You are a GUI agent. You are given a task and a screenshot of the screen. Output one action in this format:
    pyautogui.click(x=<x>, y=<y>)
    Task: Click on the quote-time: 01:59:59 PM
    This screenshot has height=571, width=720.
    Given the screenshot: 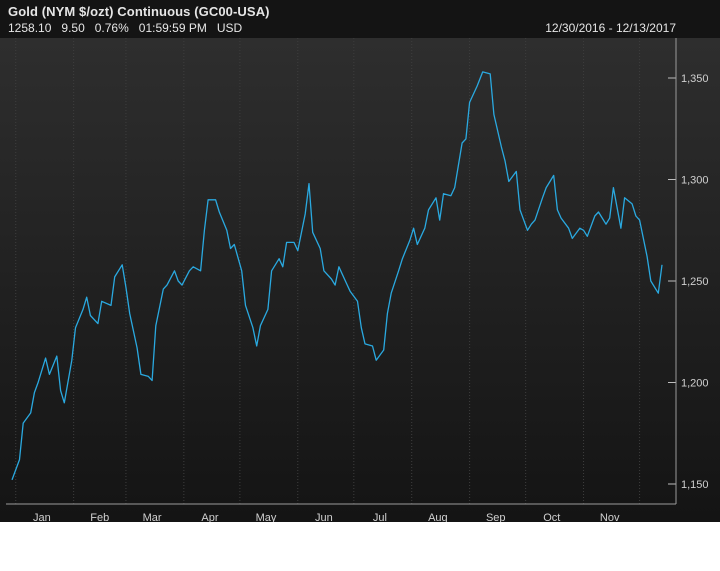 What is the action you would take?
    pyautogui.click(x=172, y=28)
    